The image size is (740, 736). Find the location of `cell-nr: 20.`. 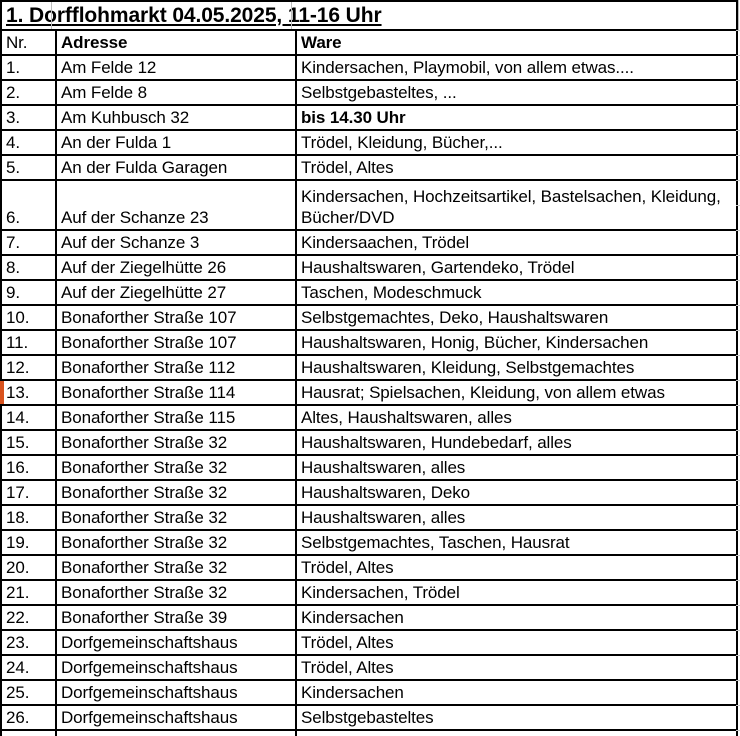

cell-nr: 20. is located at coordinates (28, 567).